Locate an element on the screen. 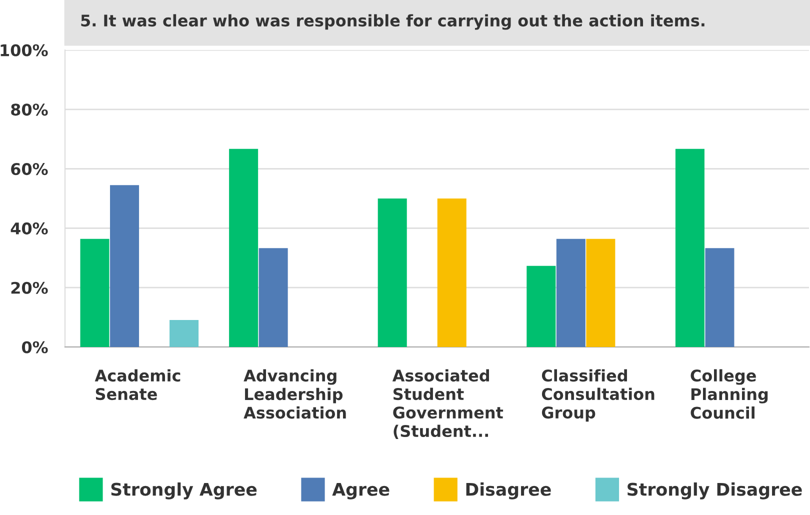  y-tick-label: 0% is located at coordinates (35, 347).